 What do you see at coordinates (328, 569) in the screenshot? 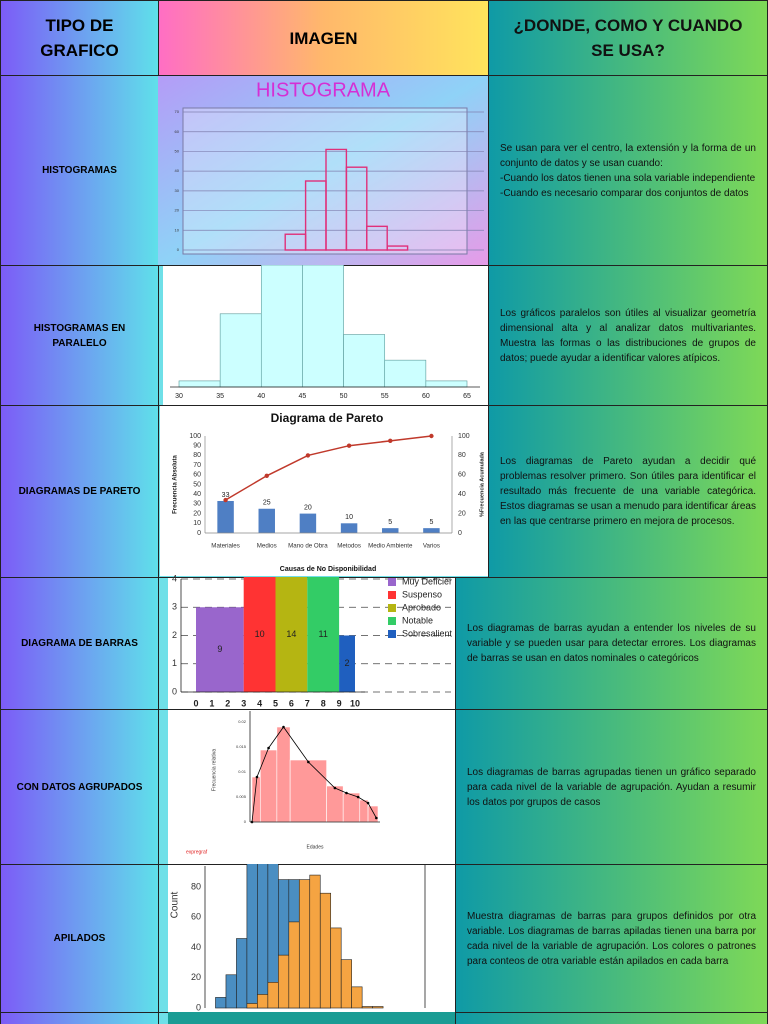
I see `image-title: Causas de No Disponibilidad` at bounding box center [328, 569].